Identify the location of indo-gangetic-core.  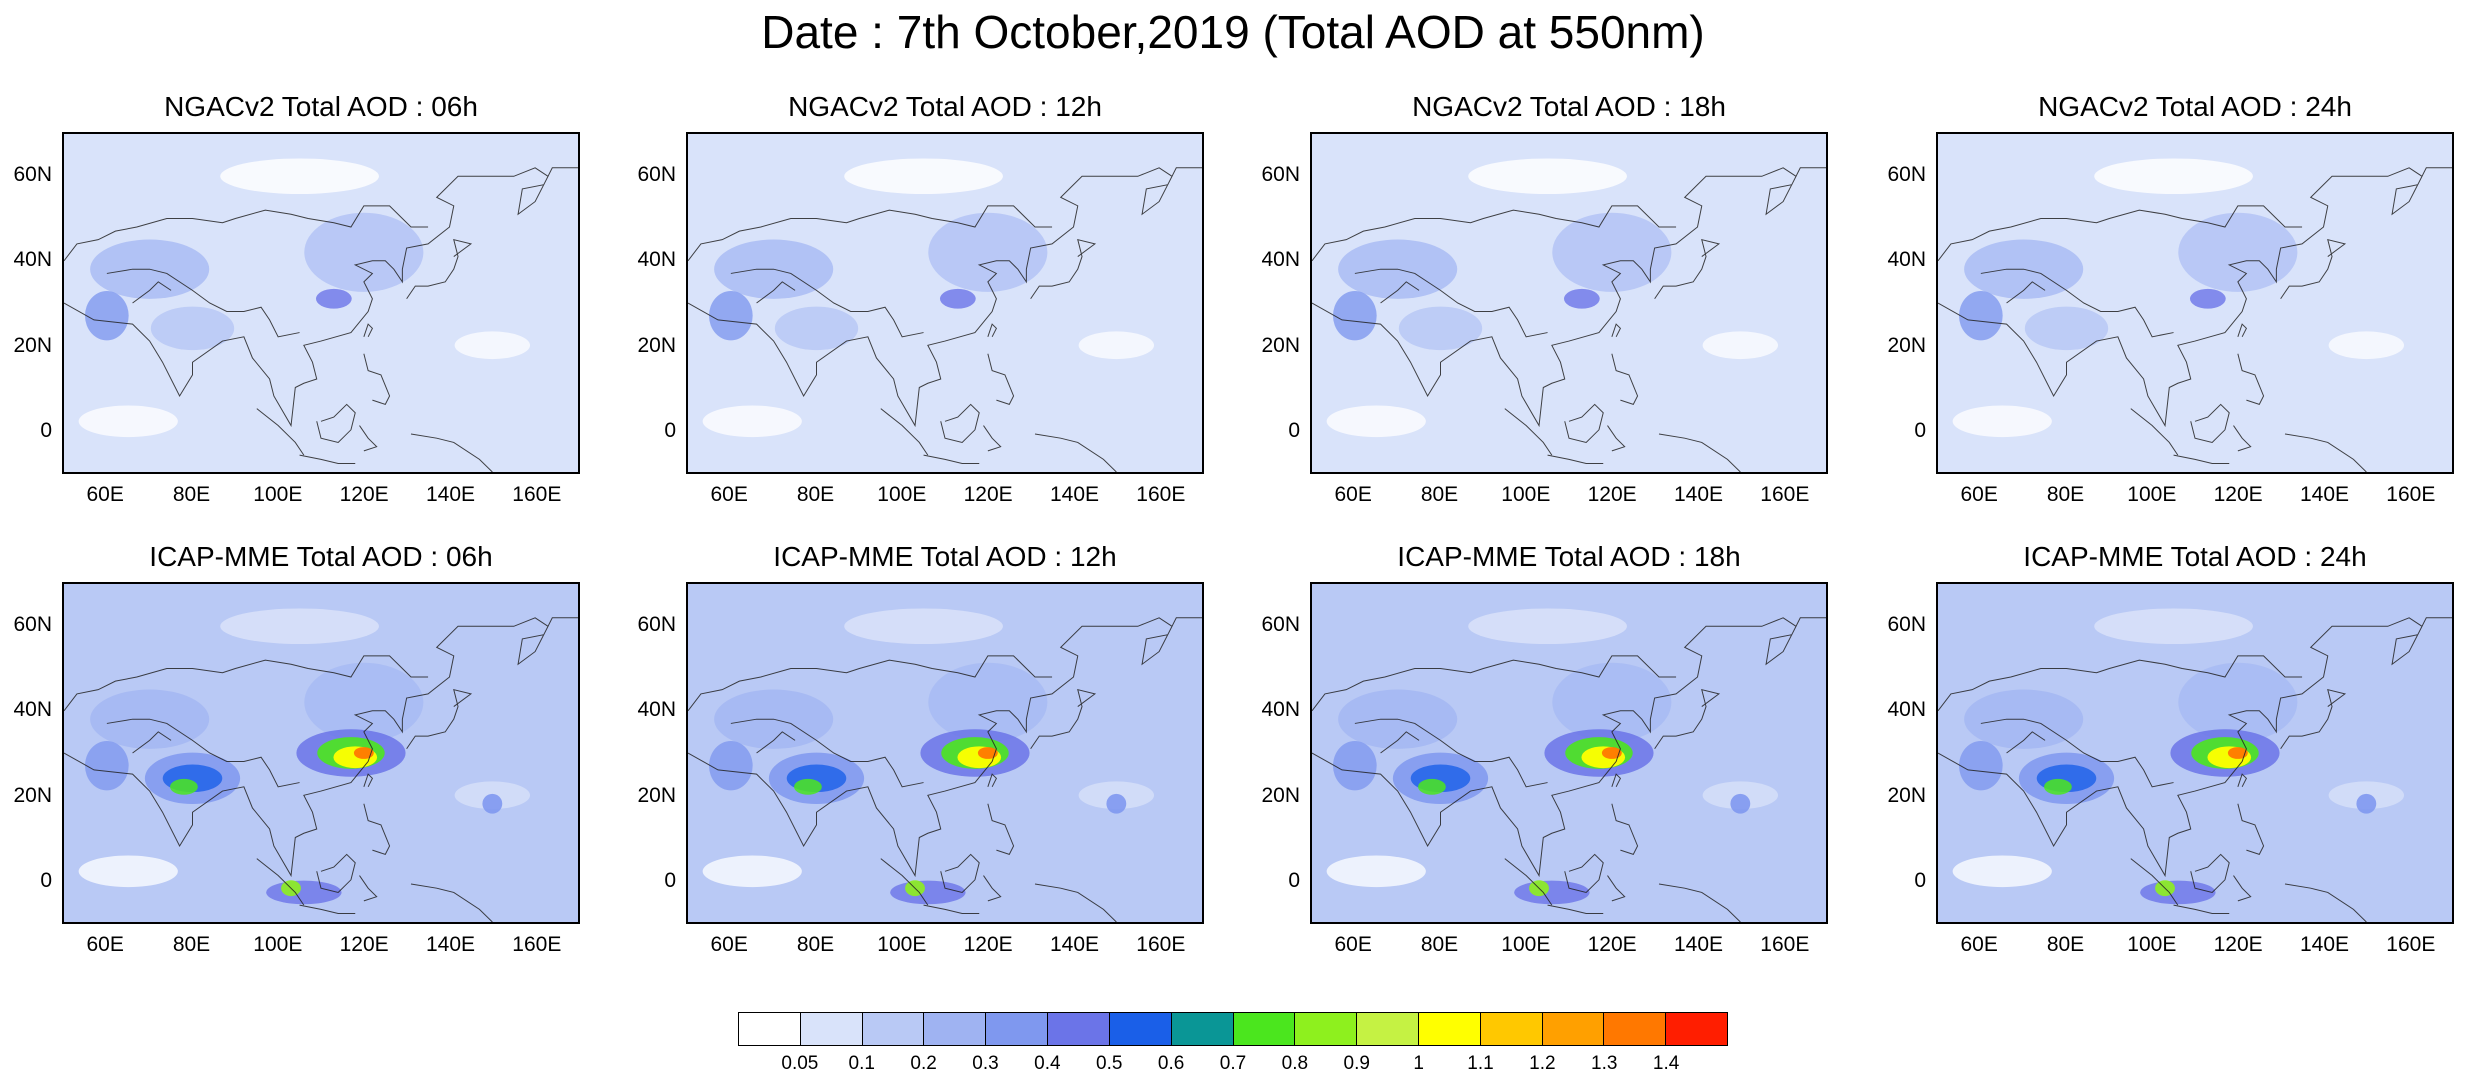
(184, 786).